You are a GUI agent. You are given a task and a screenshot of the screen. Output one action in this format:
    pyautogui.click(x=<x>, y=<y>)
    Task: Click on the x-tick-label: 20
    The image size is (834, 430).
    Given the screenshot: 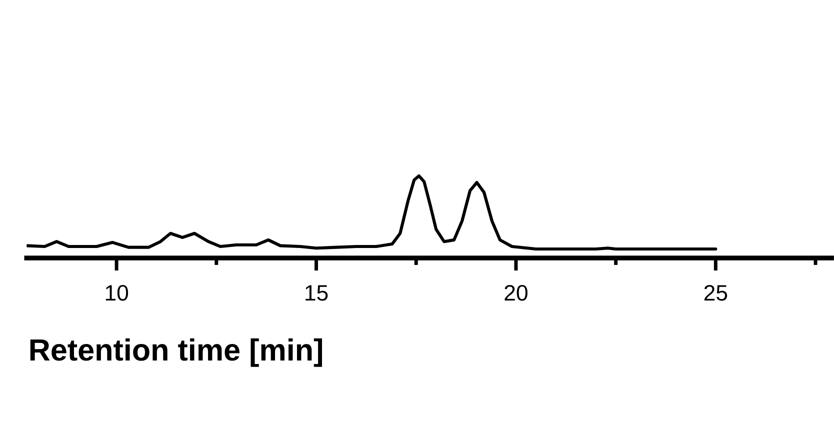 What is the action you would take?
    pyautogui.click(x=516, y=292)
    